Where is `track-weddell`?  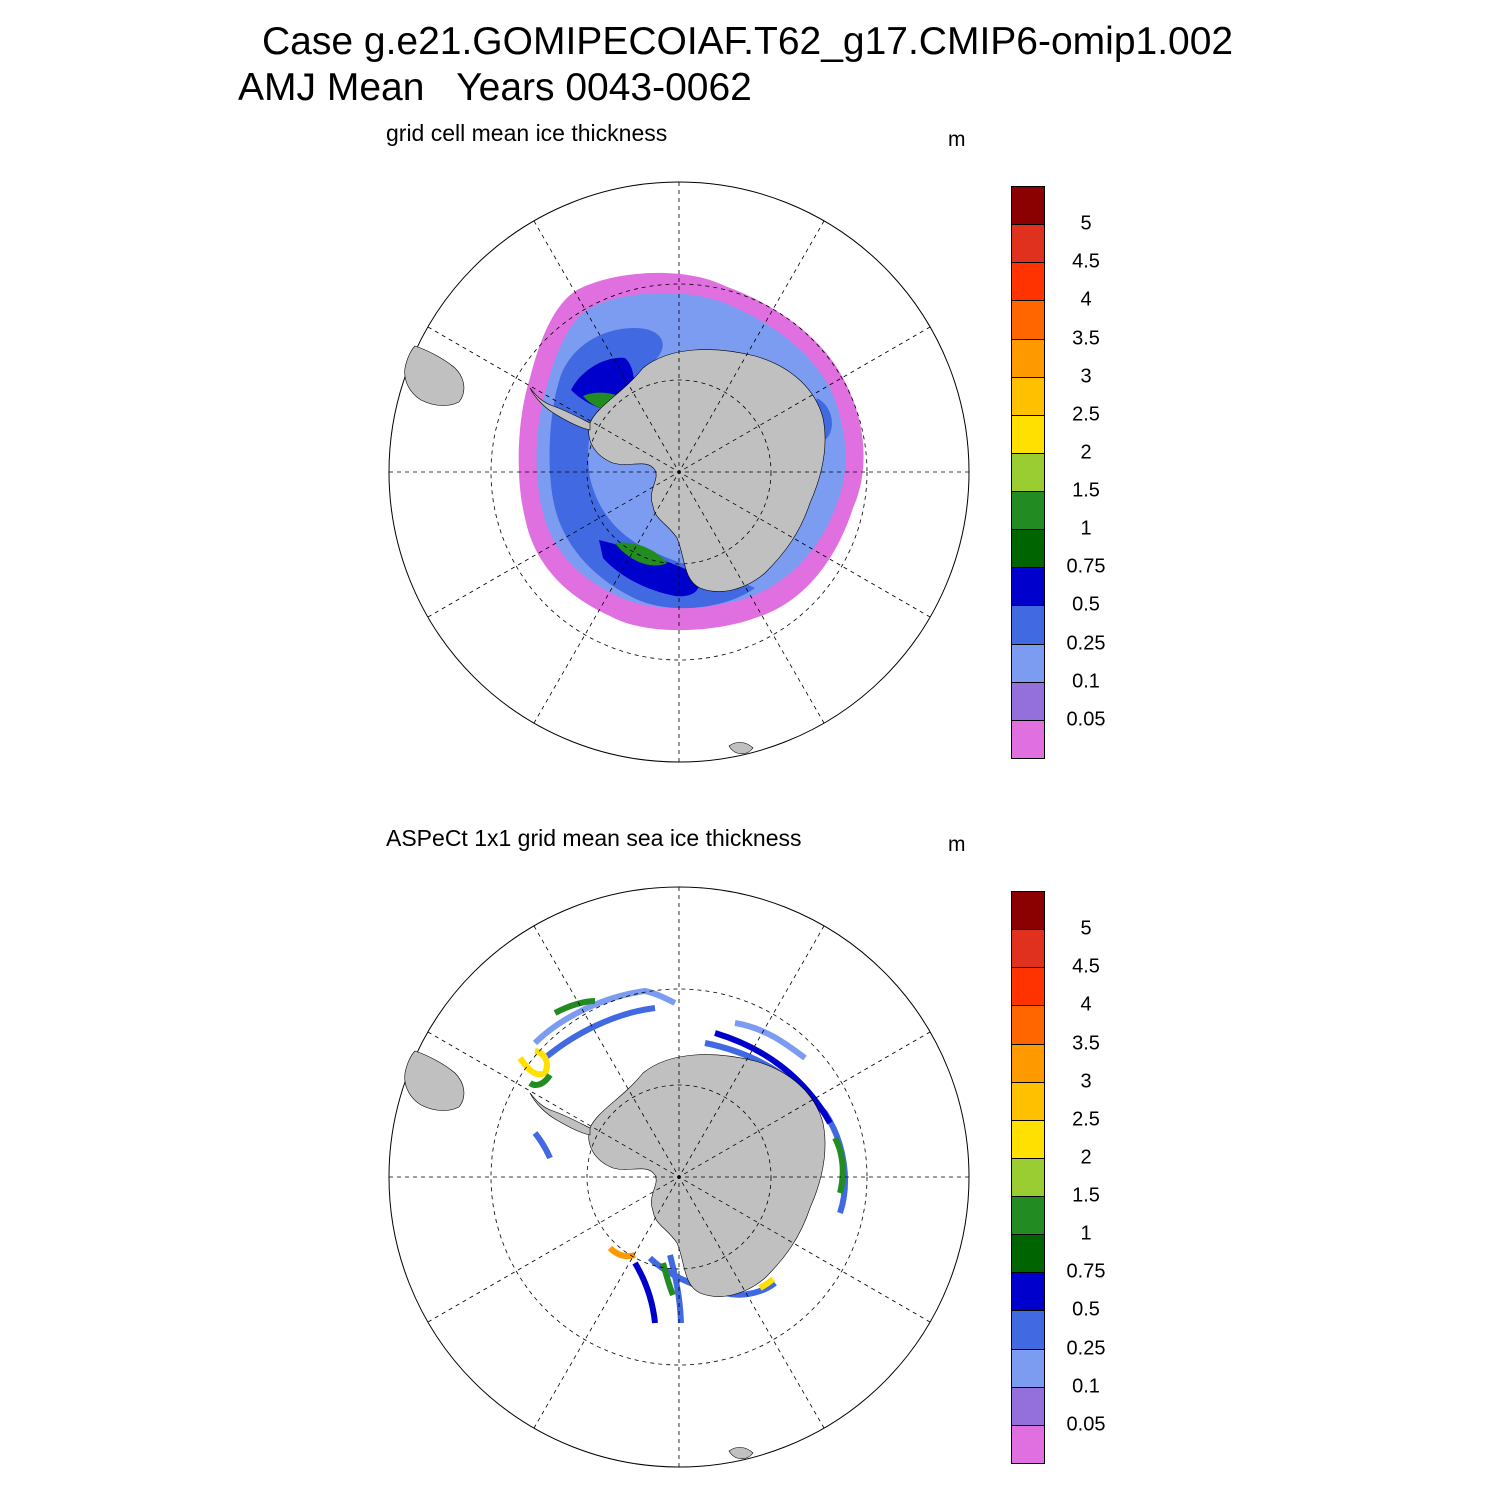
track-weddell is located at coordinates (604, 1016).